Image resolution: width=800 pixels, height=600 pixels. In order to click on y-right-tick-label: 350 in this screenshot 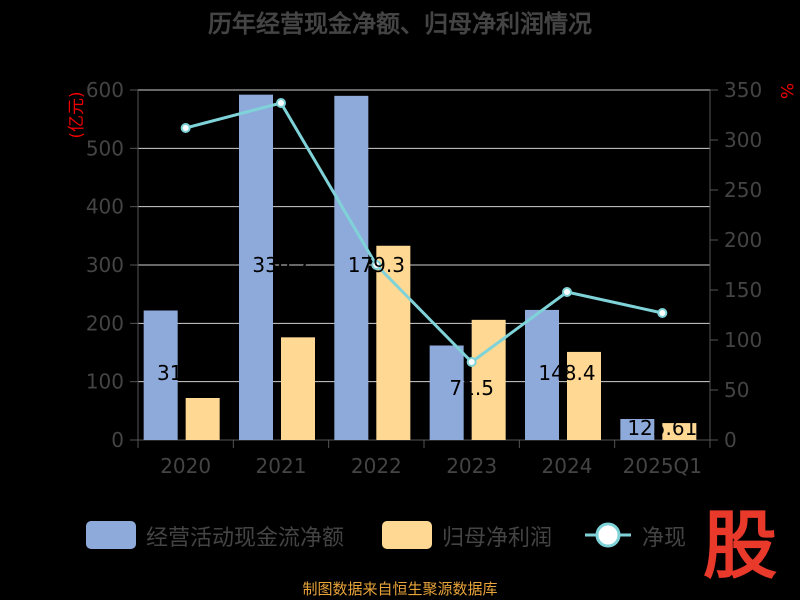, I will do `click(743, 90)`.